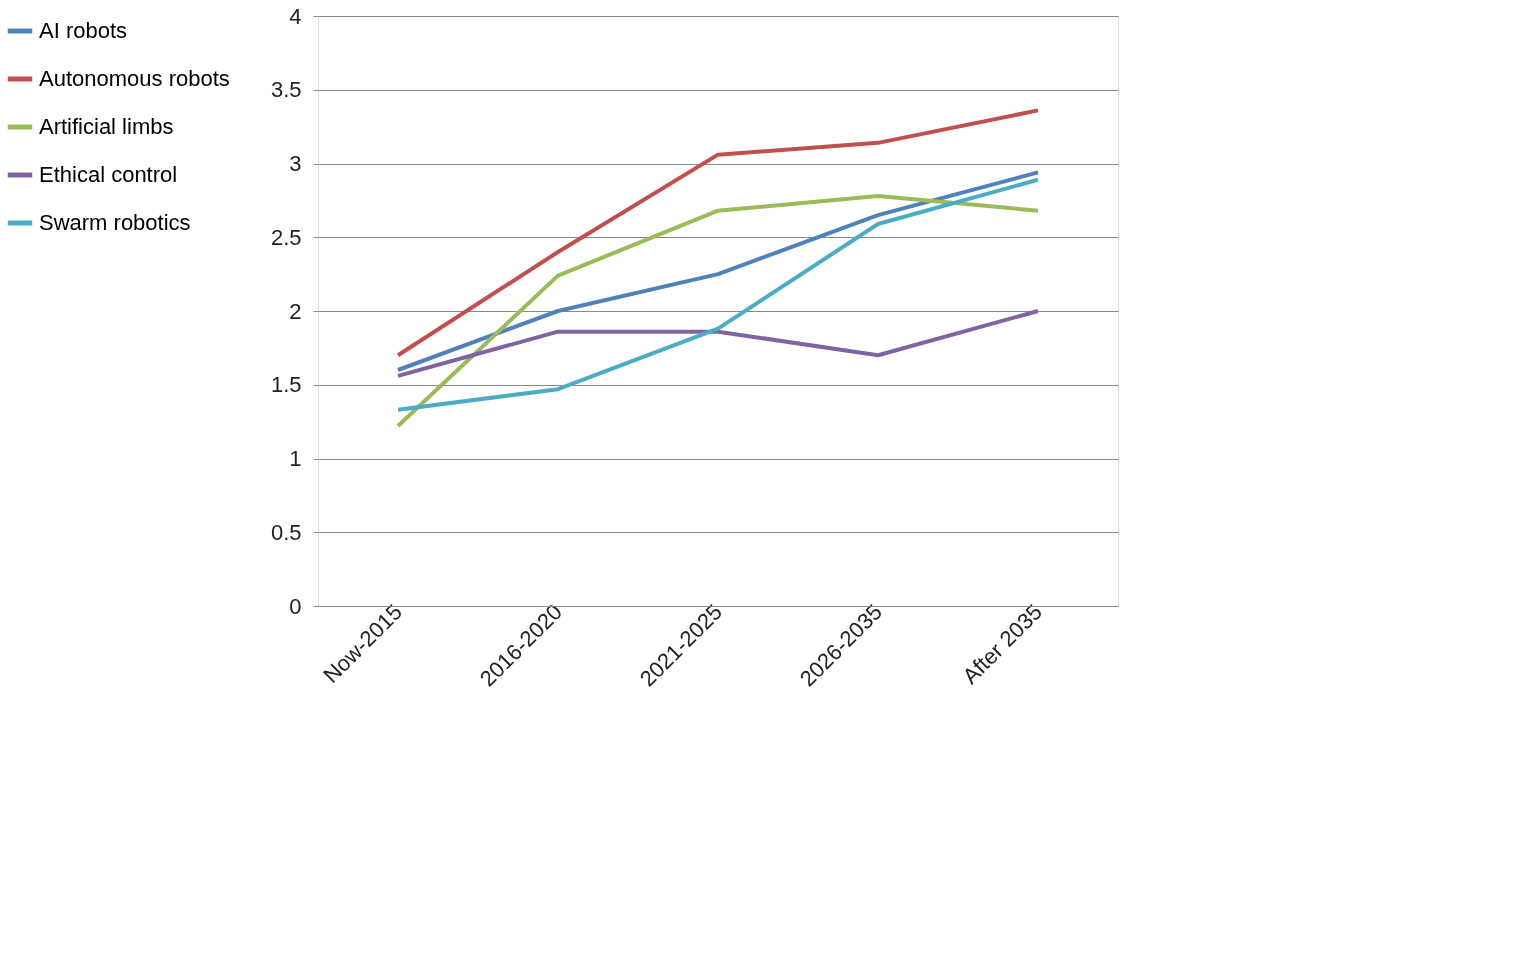 The height and width of the screenshot is (973, 1540). What do you see at coordinates (106, 126) in the screenshot?
I see `legend-label: Artificial limbs` at bounding box center [106, 126].